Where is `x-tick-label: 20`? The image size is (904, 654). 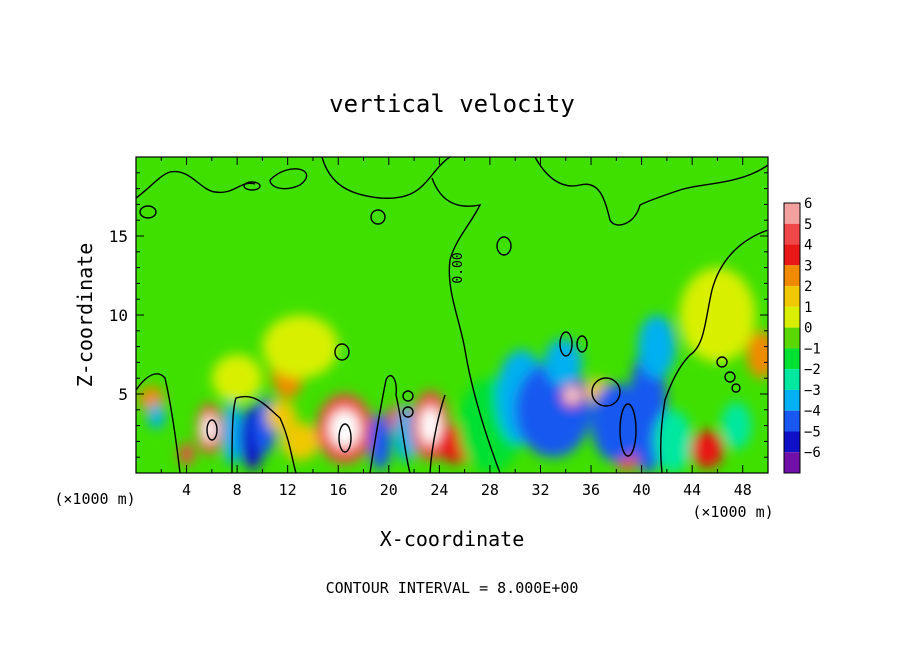 x-tick-label: 20 is located at coordinates (389, 490).